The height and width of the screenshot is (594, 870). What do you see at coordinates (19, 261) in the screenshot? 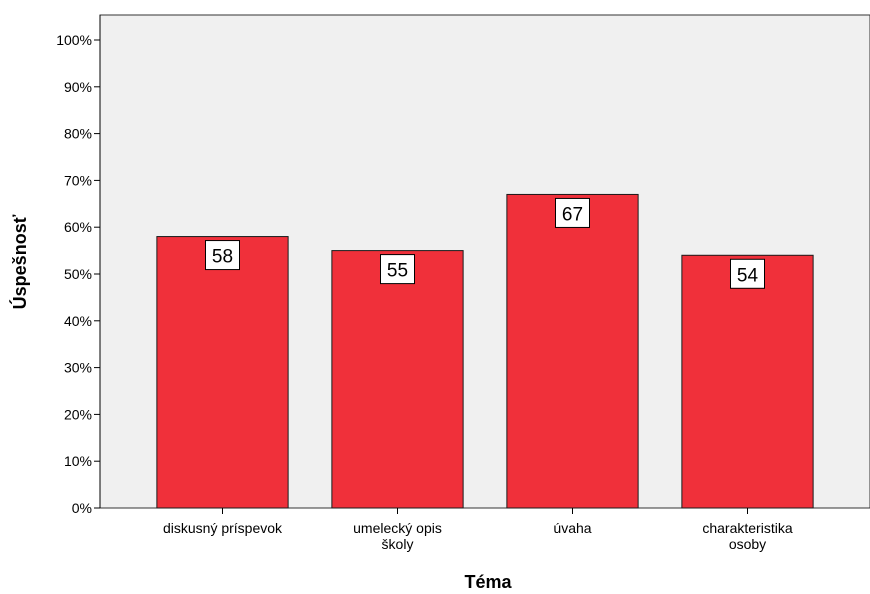
I see `y-axis-title: Úspešnosť` at bounding box center [19, 261].